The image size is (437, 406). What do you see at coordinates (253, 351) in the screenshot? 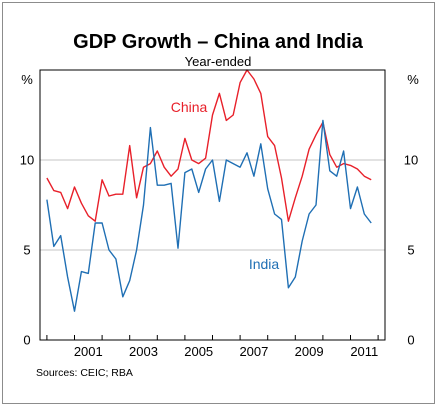
I see `x-tick-label: 2007` at bounding box center [253, 351].